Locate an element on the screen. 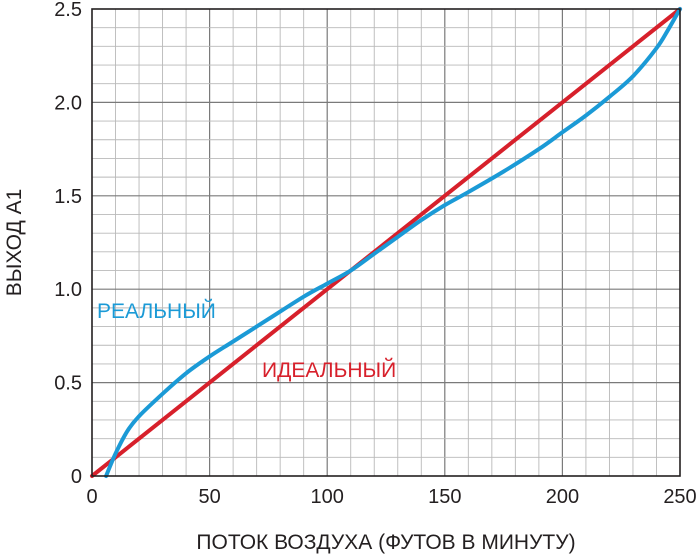 The width and height of the screenshot is (700, 554). x-tick-label: 200 is located at coordinates (562, 497).